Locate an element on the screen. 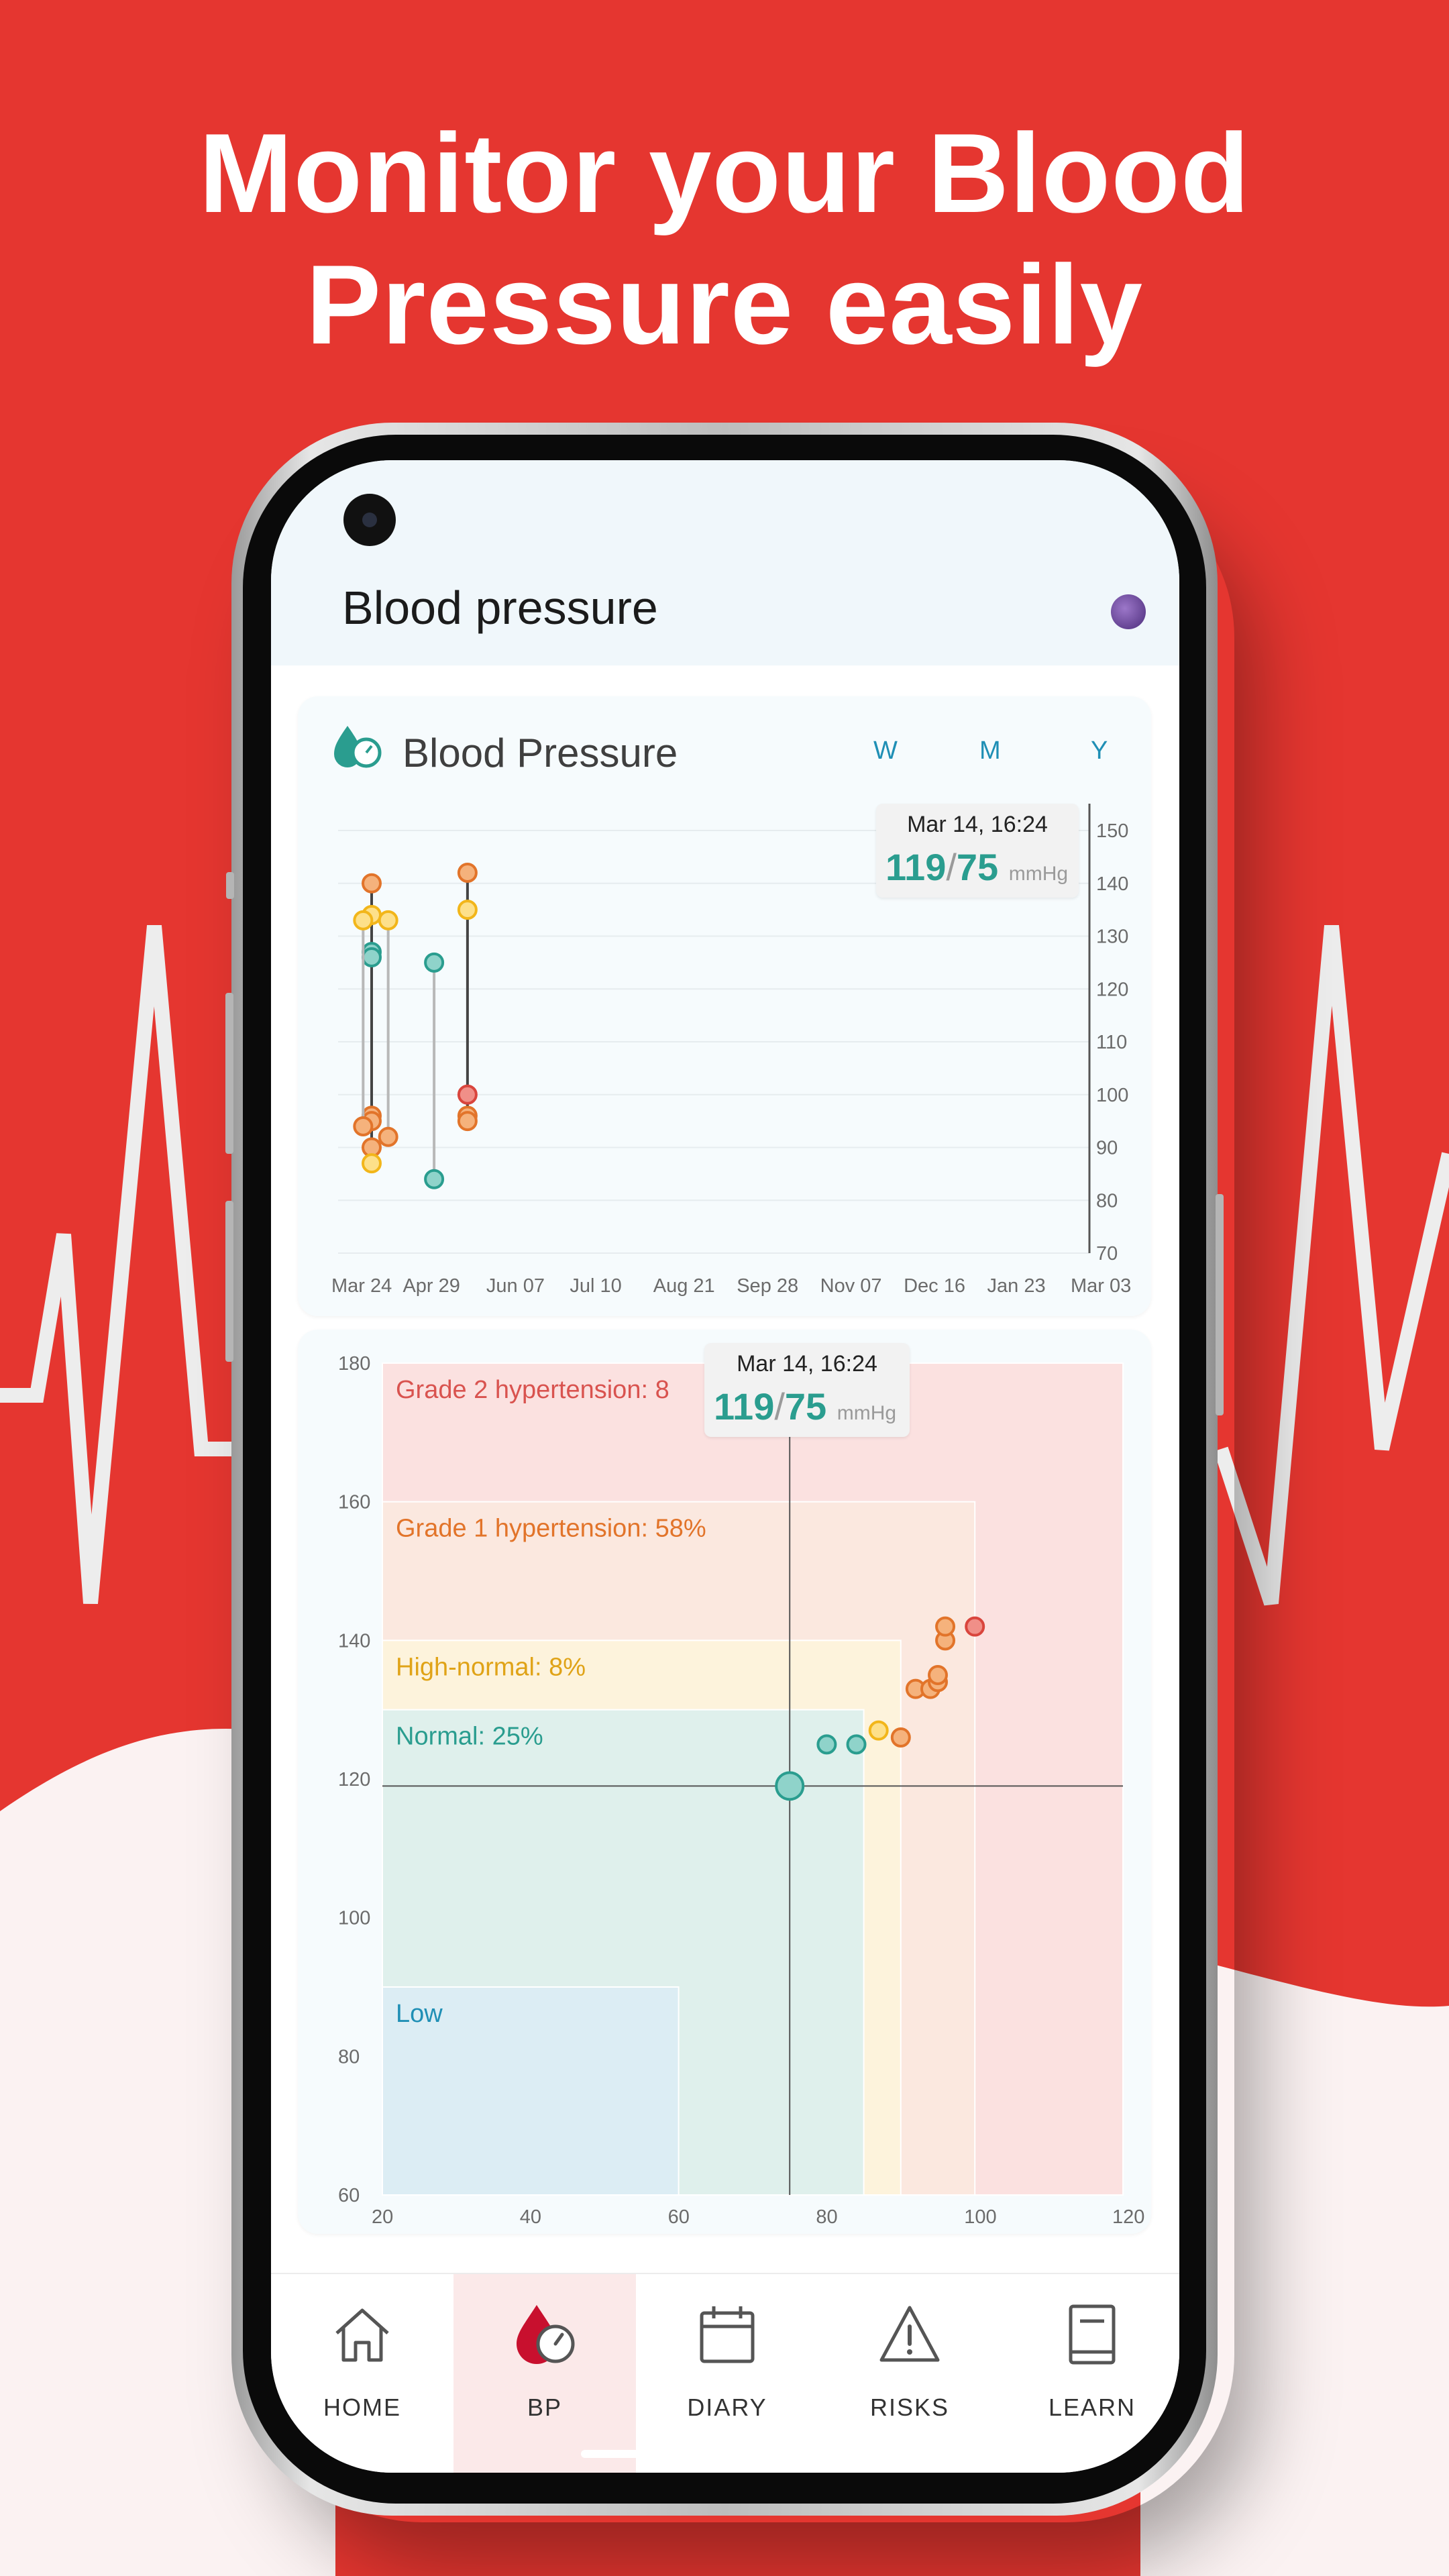  x-tick-label: 120 is located at coordinates (1128, 2217).